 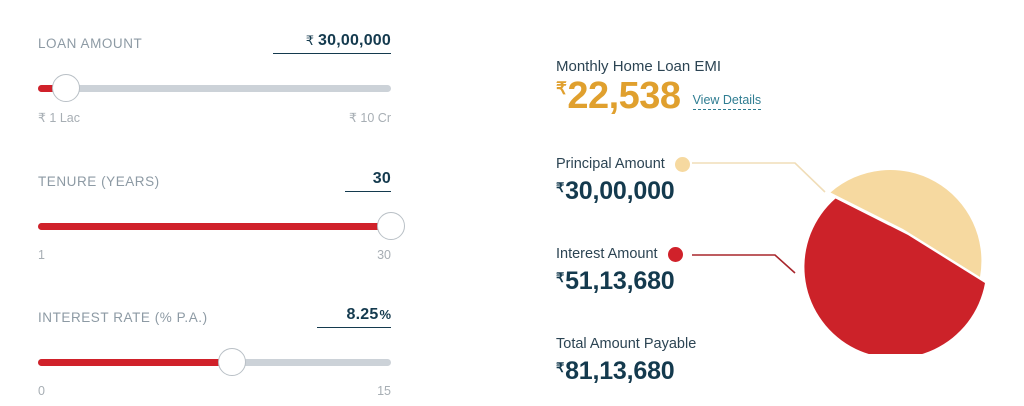 What do you see at coordinates (620, 371) in the screenshot?
I see `total-amount-number: 81,13,680` at bounding box center [620, 371].